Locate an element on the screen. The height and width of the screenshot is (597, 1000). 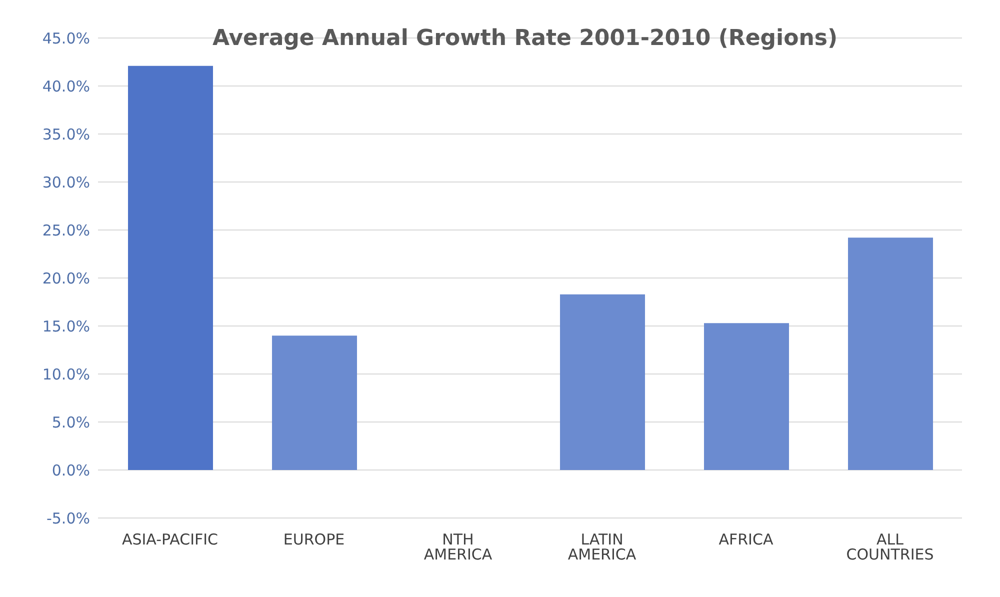
x-tick-label: AFRICA is located at coordinates (746, 539).